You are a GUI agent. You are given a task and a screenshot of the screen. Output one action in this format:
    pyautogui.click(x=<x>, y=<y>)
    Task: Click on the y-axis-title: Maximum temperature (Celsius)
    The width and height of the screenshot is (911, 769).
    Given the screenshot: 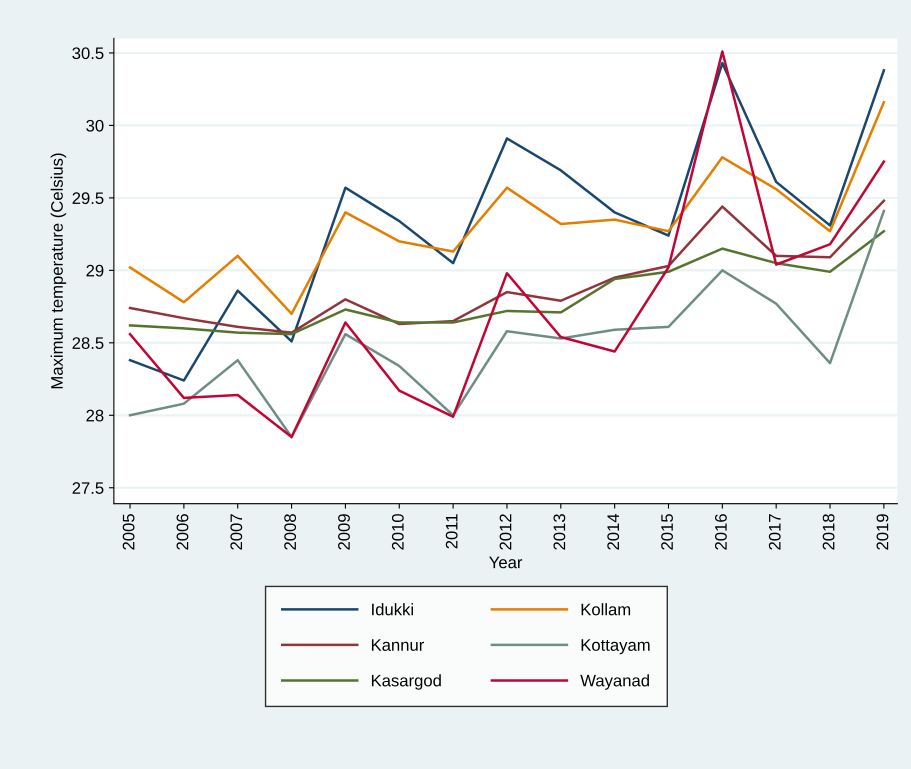 What is the action you would take?
    pyautogui.click(x=58, y=271)
    